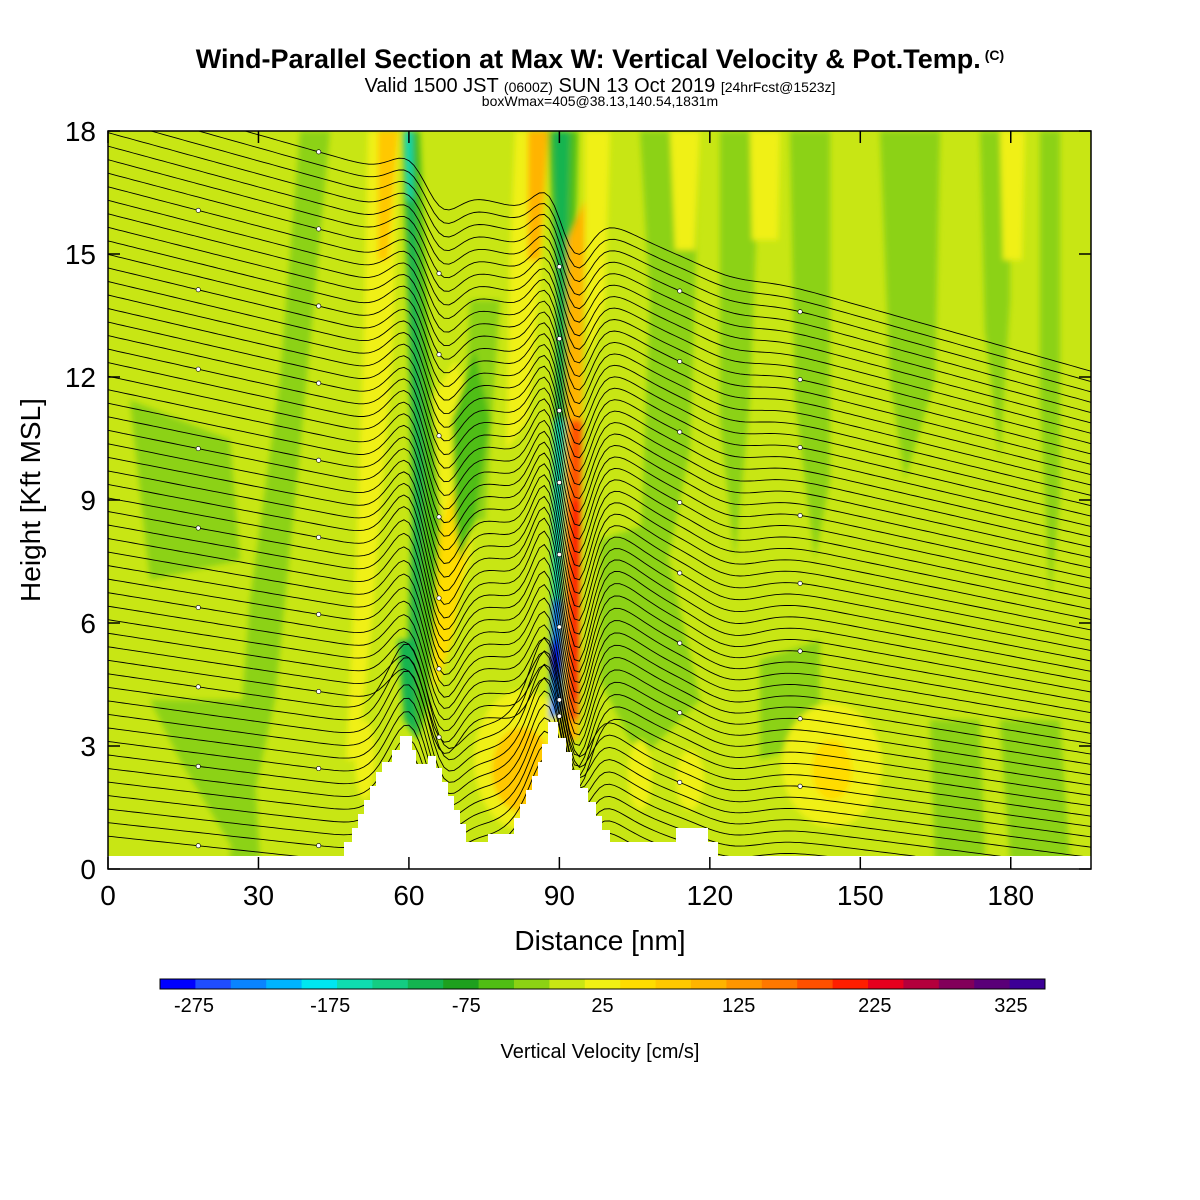 Image resolution: width=1200 pixels, height=1200 pixels. What do you see at coordinates (1010, 895) in the screenshot?
I see `x-tick-label: 180` at bounding box center [1010, 895].